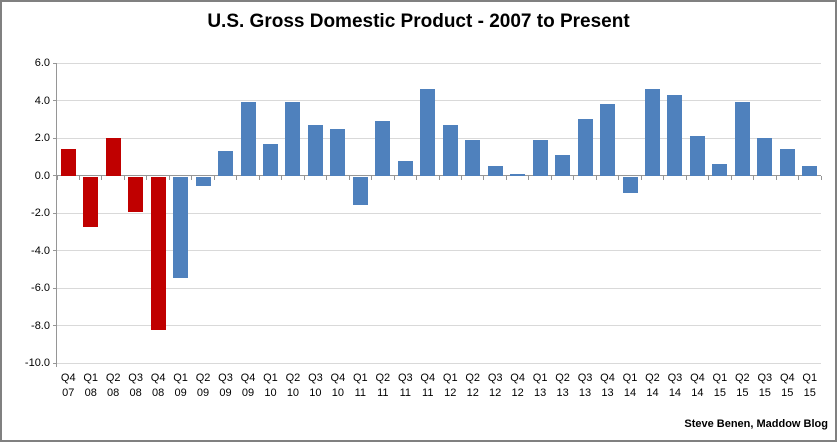 The height and width of the screenshot is (442, 837). I want to click on x-tick-label: Q4 13, so click(607, 385).